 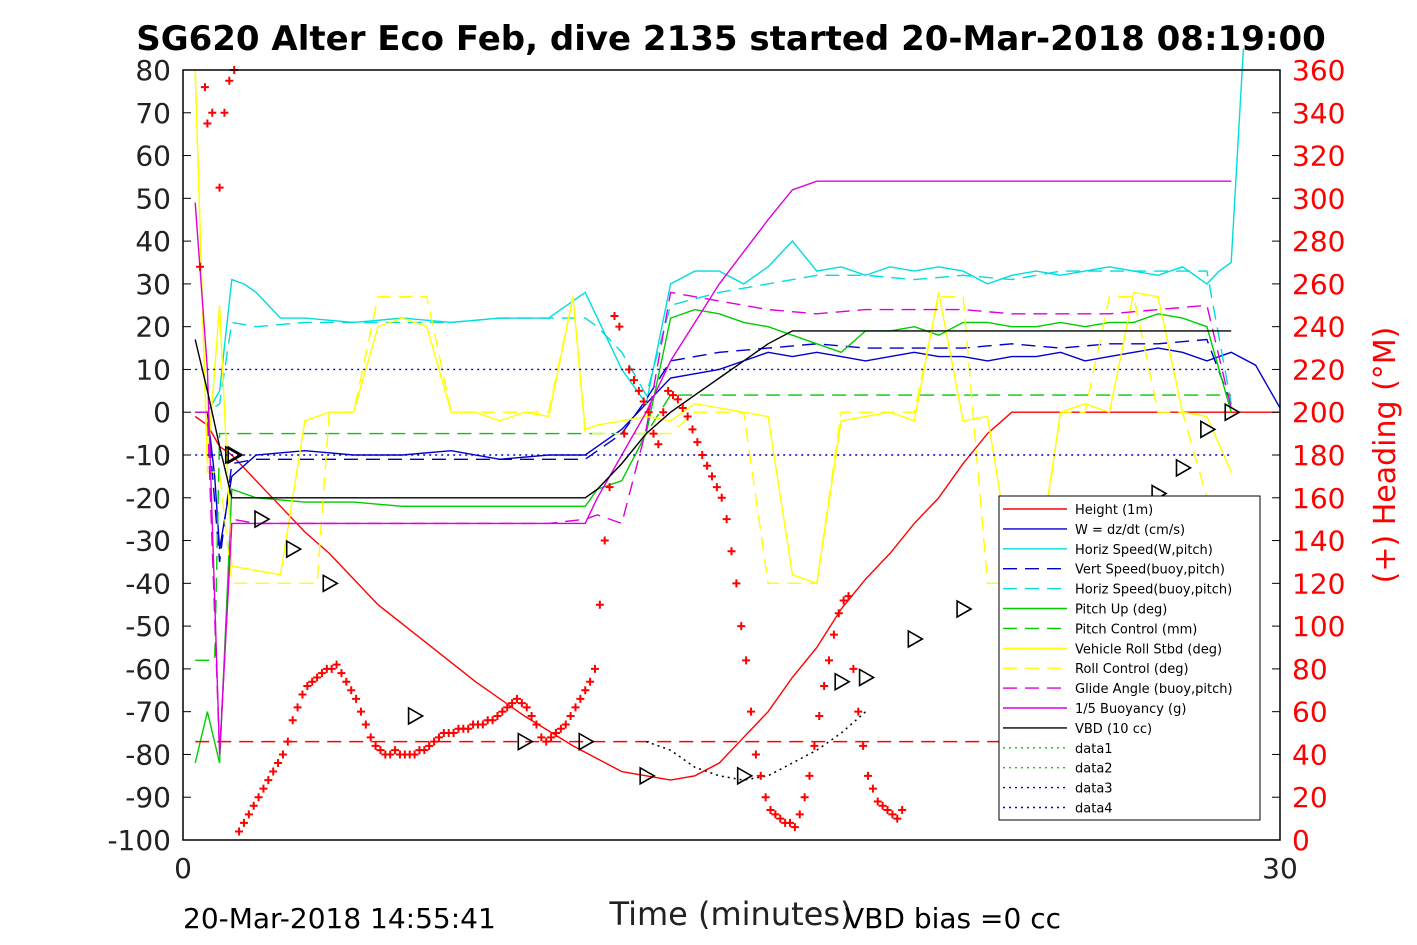 I want to click on right-tick-label: 100, so click(x=1318, y=626).